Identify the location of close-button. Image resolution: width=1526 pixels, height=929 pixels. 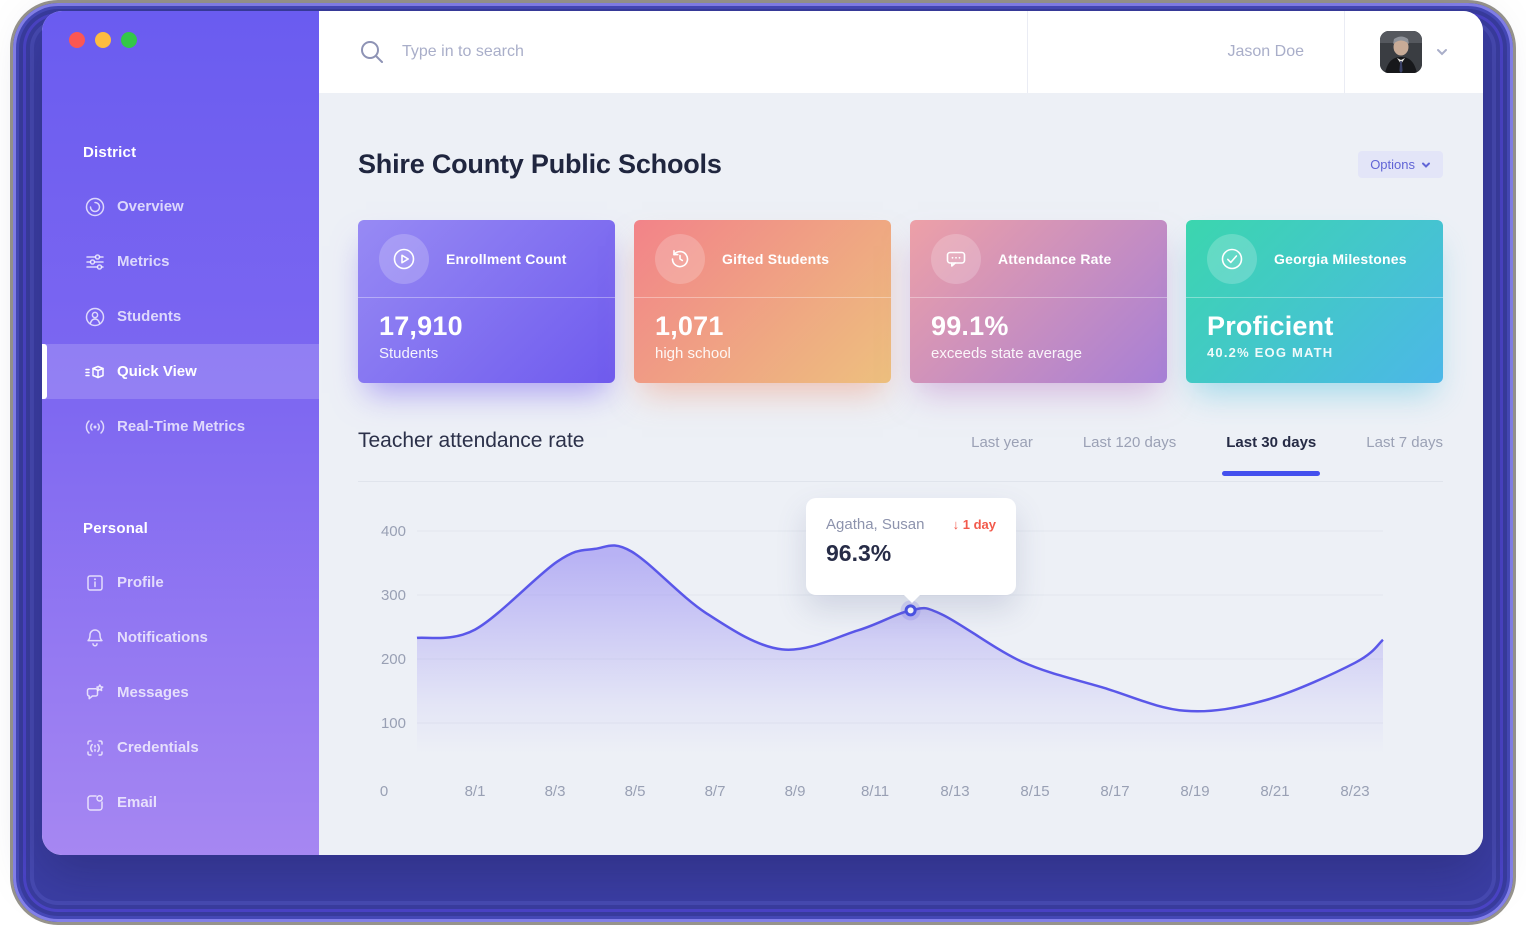
(77, 40).